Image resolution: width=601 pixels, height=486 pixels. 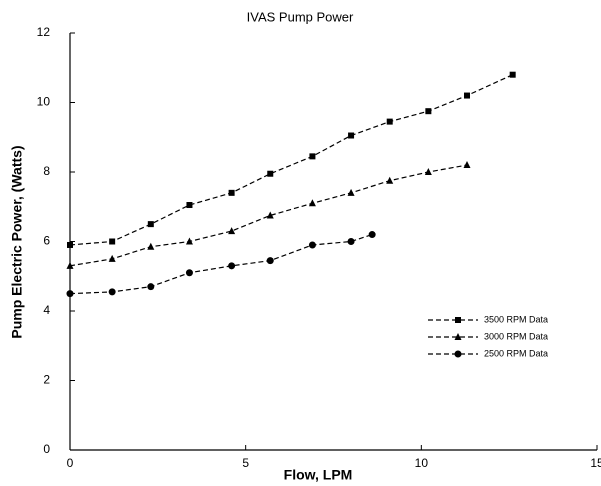 I want to click on x-tick-label: 15, so click(x=595, y=463).